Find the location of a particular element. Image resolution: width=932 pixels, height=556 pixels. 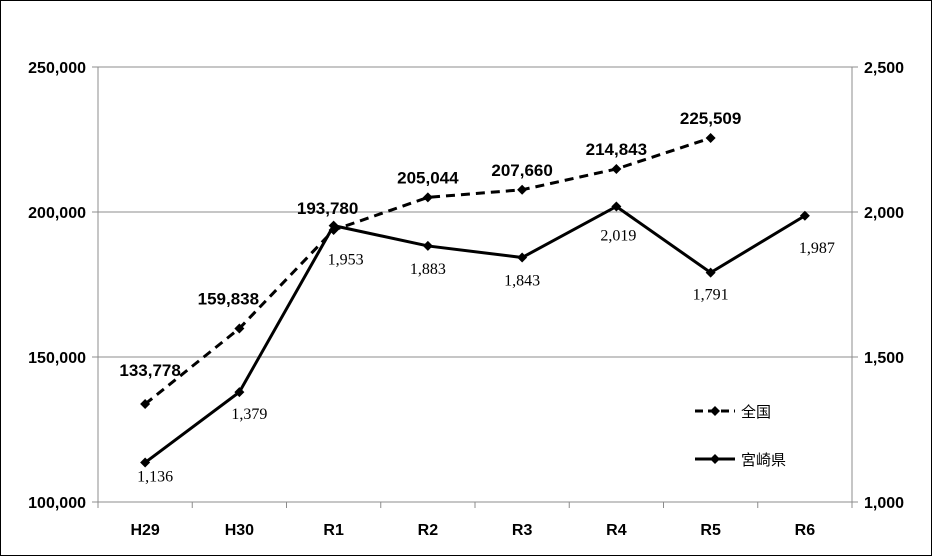

data-label-miyazaki: 1,883 is located at coordinates (428, 269).